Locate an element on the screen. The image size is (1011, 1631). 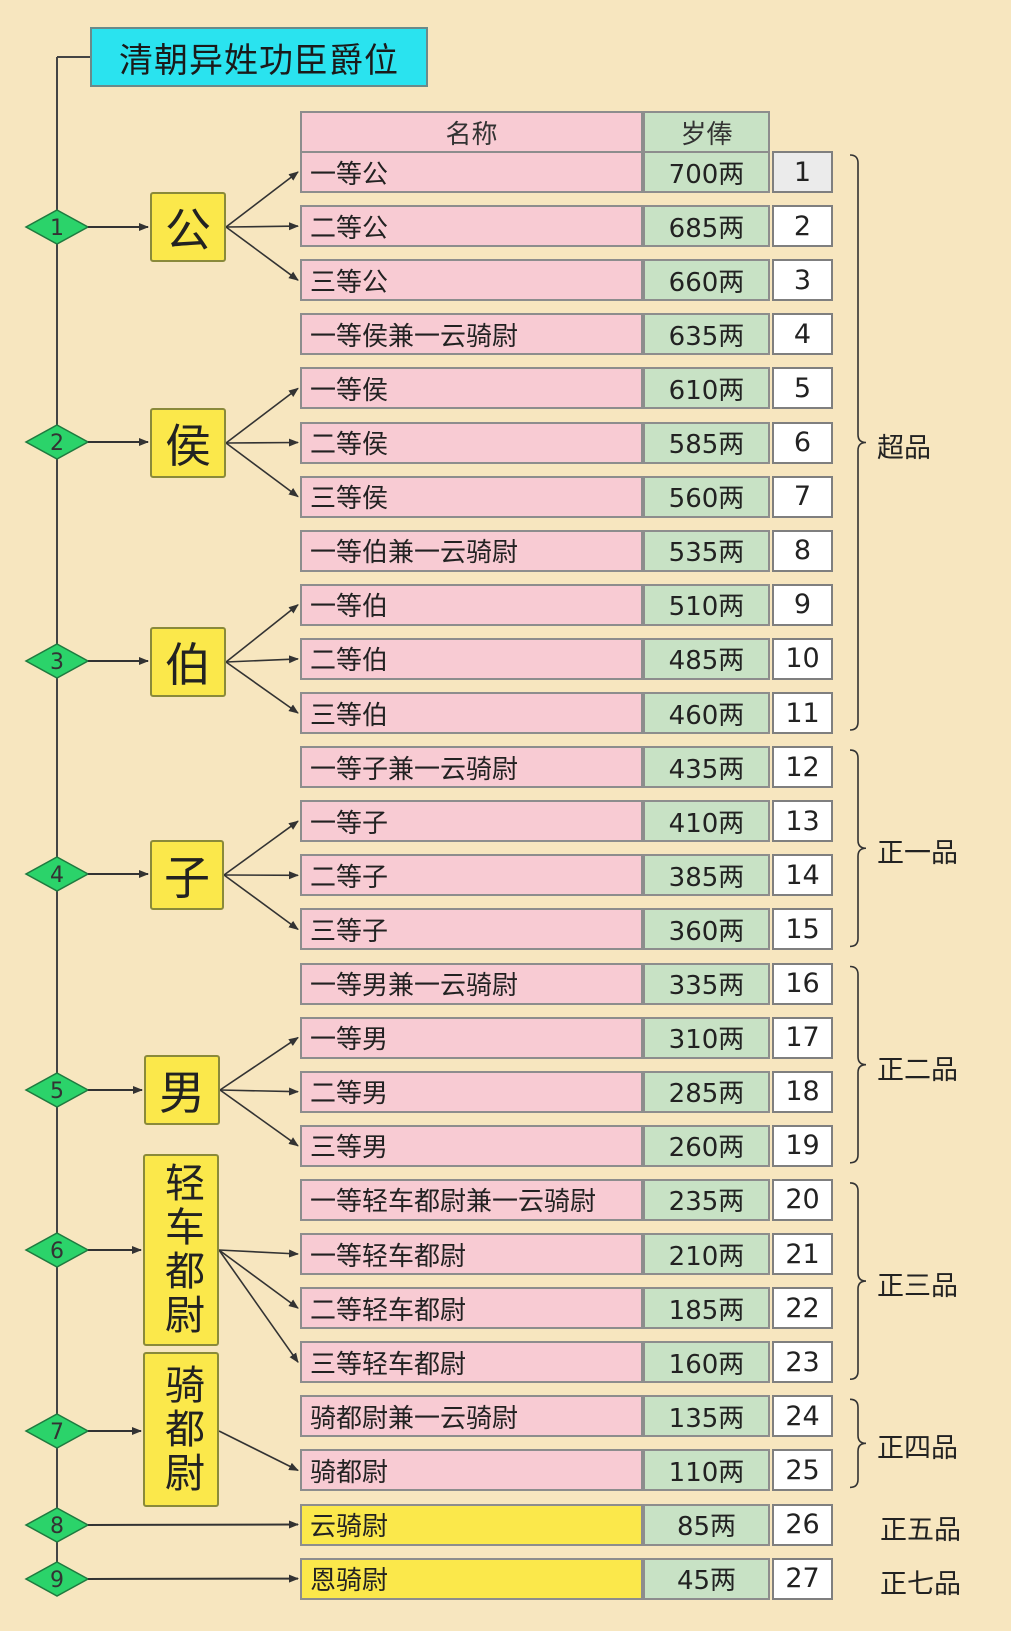
row-number-cell: 18 is located at coordinates (802, 1091).